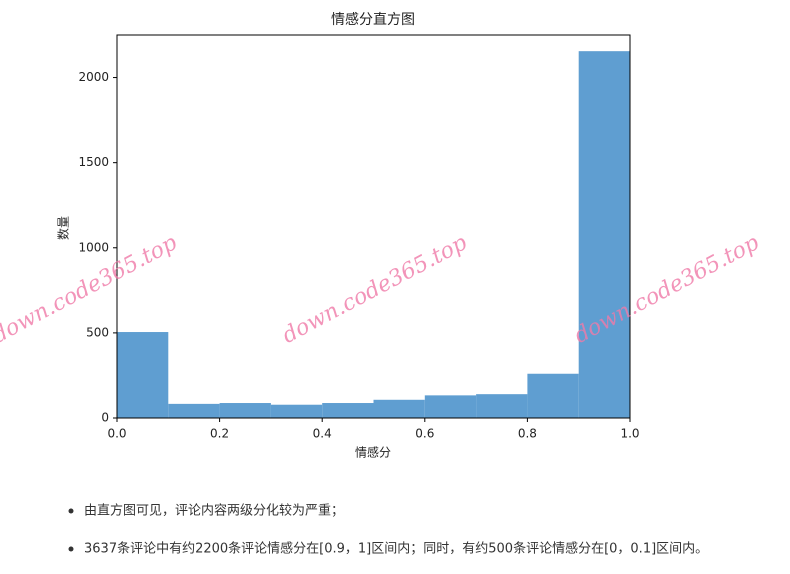 This screenshot has height=574, width=790. What do you see at coordinates (93, 247) in the screenshot?
I see `y-tick-label: 1000` at bounding box center [93, 247].